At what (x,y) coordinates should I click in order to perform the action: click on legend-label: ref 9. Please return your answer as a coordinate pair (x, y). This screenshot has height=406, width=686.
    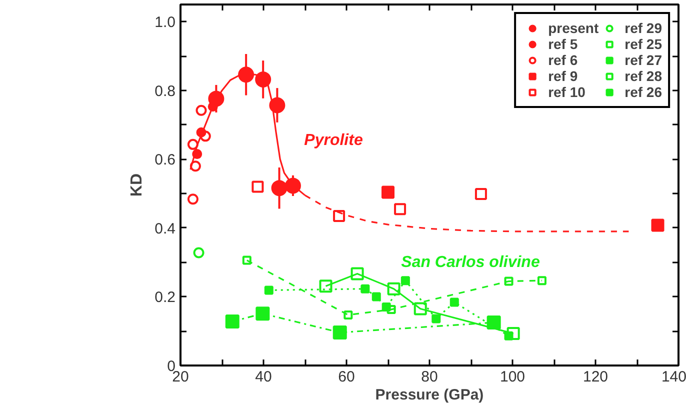
    Looking at the image, I should click on (563, 76).